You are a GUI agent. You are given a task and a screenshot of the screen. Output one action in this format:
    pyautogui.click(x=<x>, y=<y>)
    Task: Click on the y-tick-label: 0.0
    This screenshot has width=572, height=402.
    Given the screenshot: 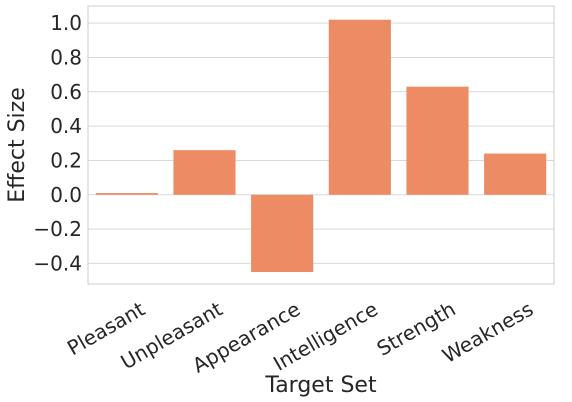 What is the action you would take?
    pyautogui.click(x=66, y=195)
    